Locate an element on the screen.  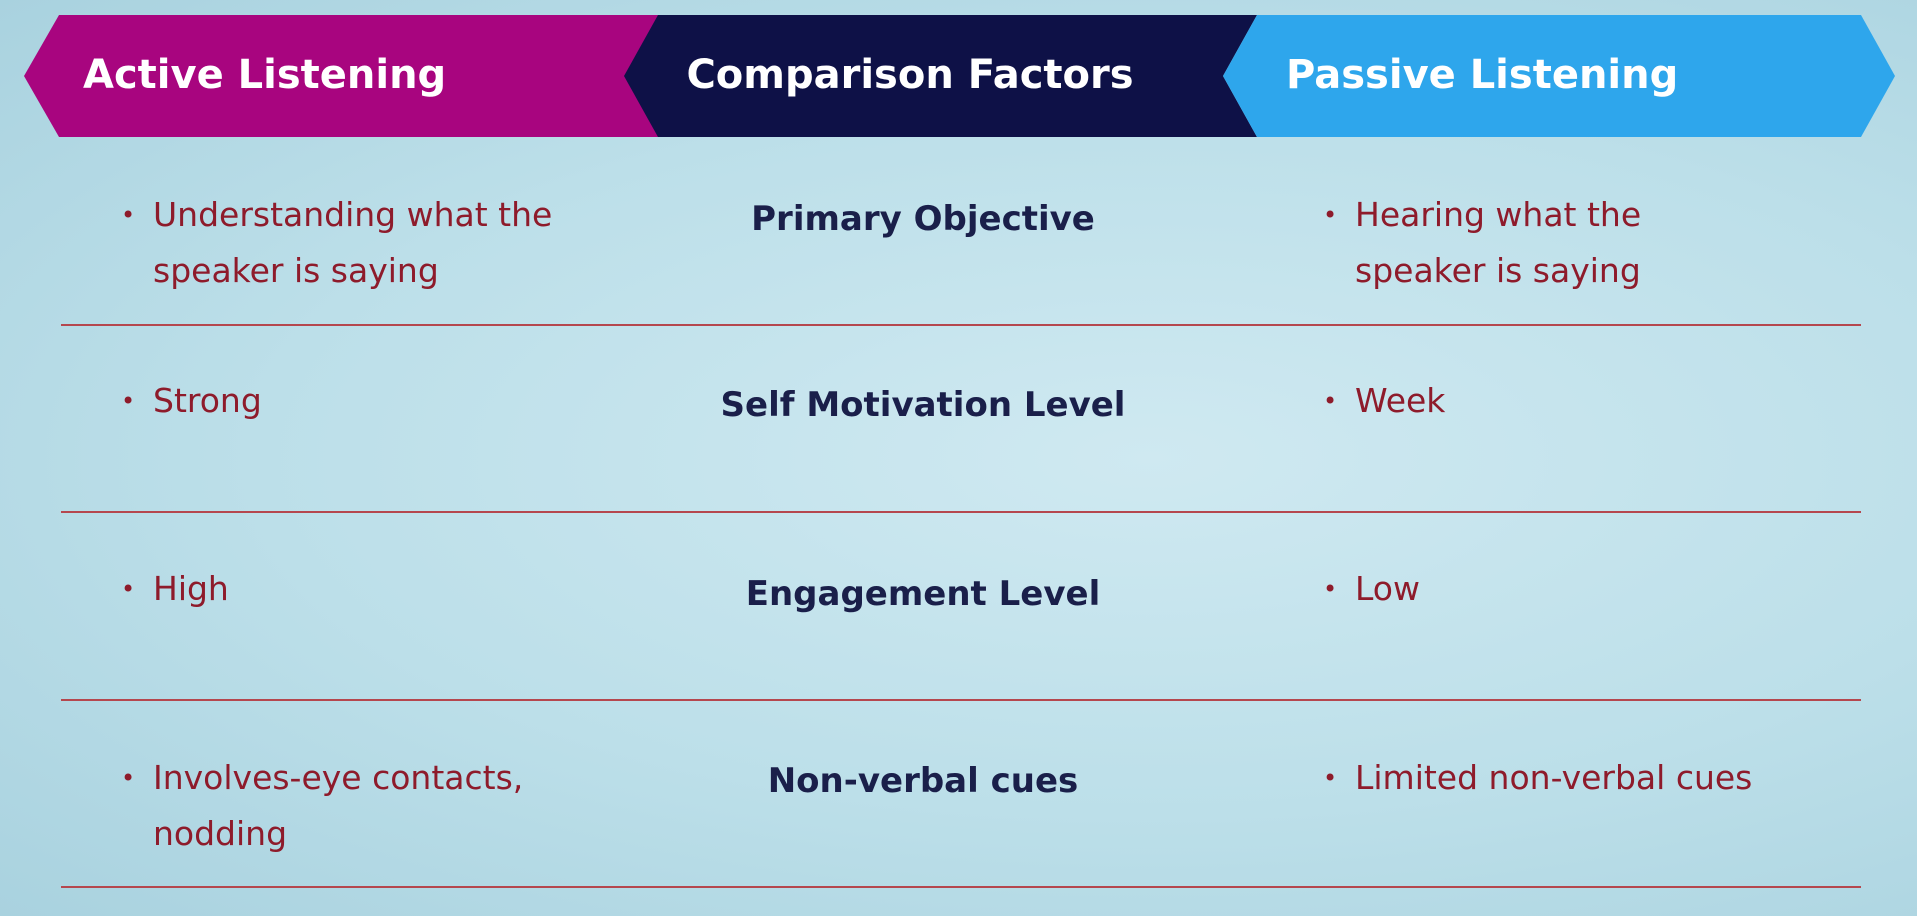
factors-banner is located at coordinates (940, 76).